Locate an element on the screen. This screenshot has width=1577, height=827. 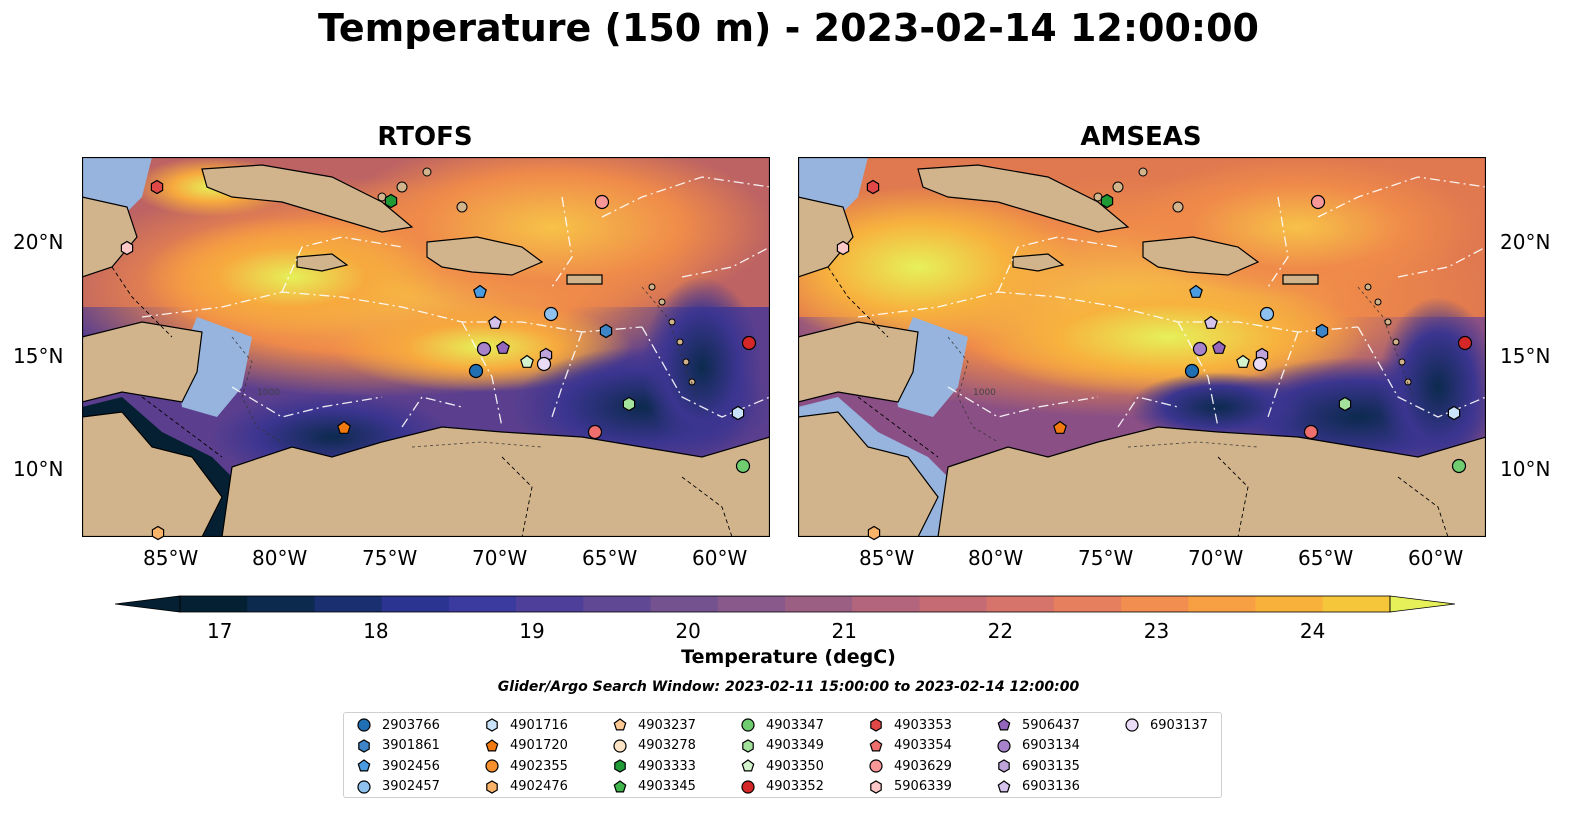
lon-tick-60w-left: 60°W is located at coordinates (720, 558).